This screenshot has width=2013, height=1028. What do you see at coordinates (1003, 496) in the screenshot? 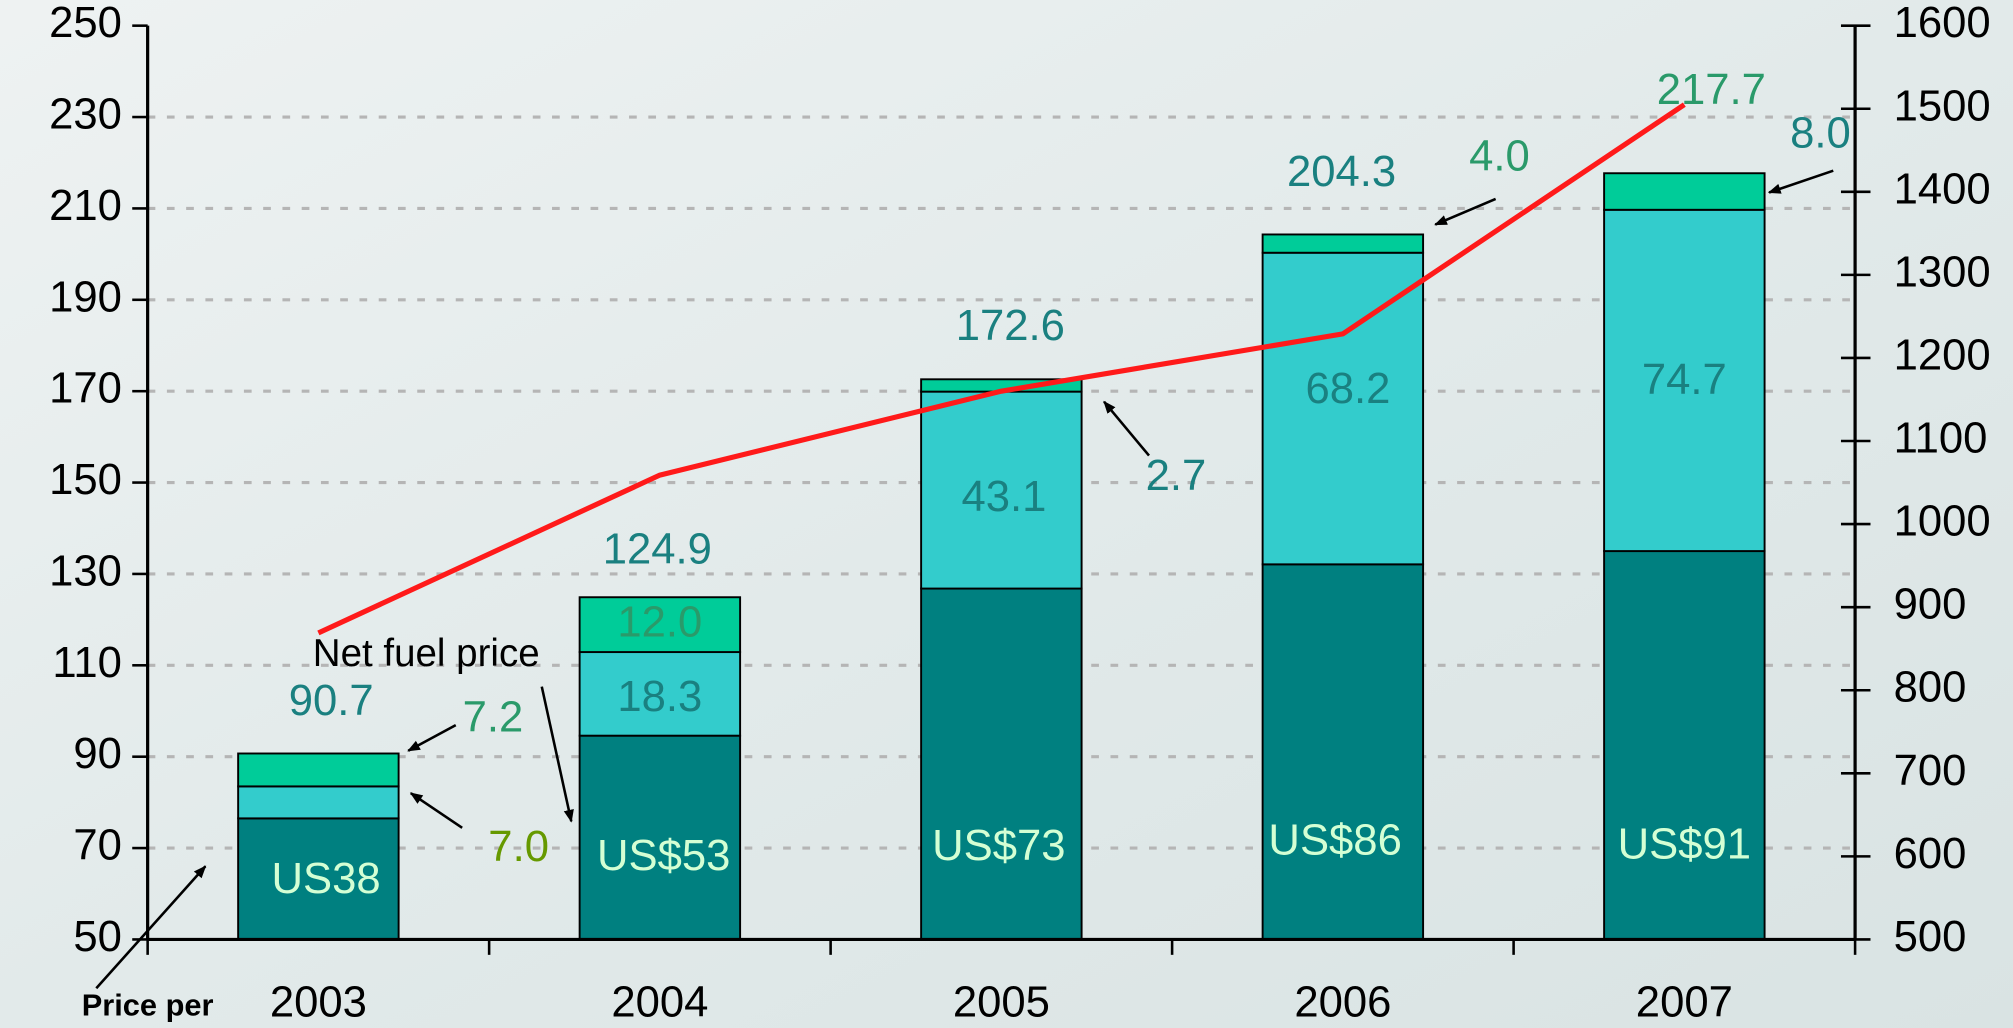
I see `data-label: 43.1` at bounding box center [1003, 496].